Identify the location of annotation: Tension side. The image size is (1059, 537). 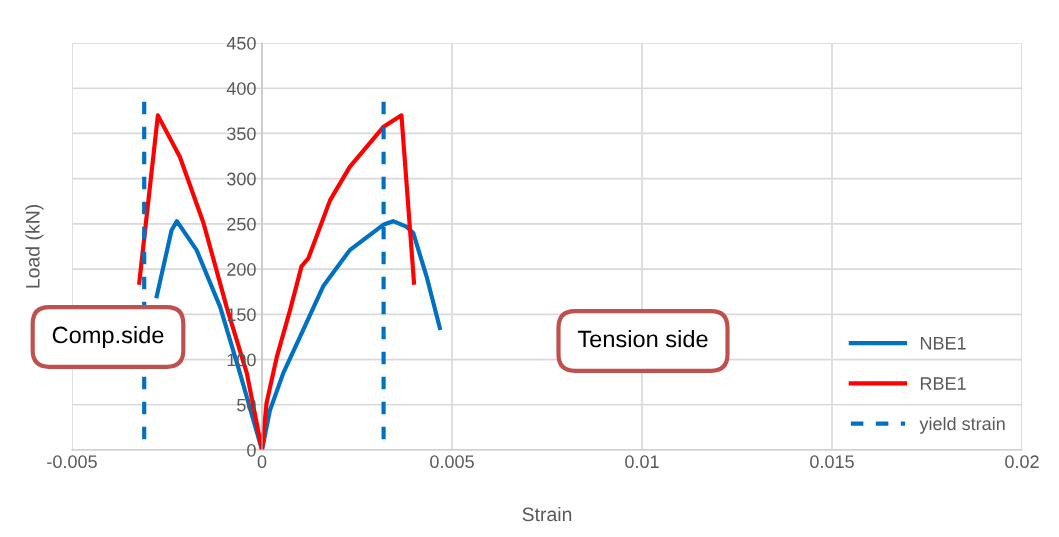
(642, 338).